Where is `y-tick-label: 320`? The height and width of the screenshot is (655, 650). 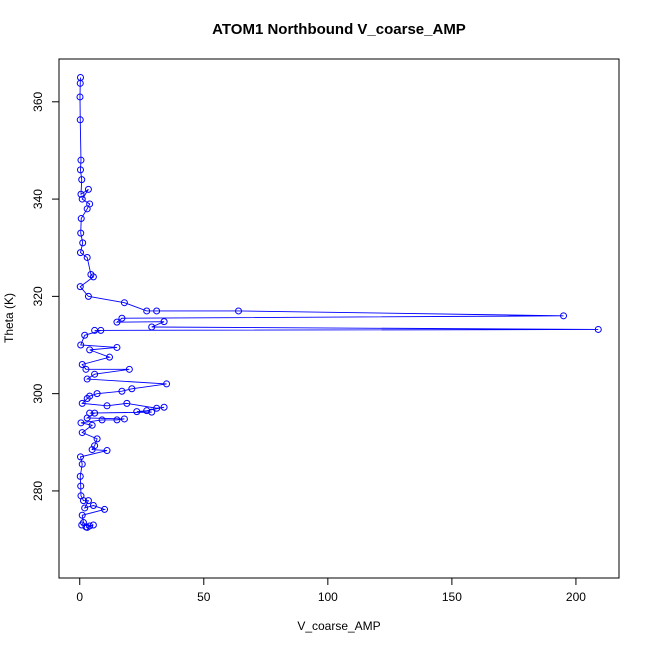 y-tick-label: 320 is located at coordinates (38, 296).